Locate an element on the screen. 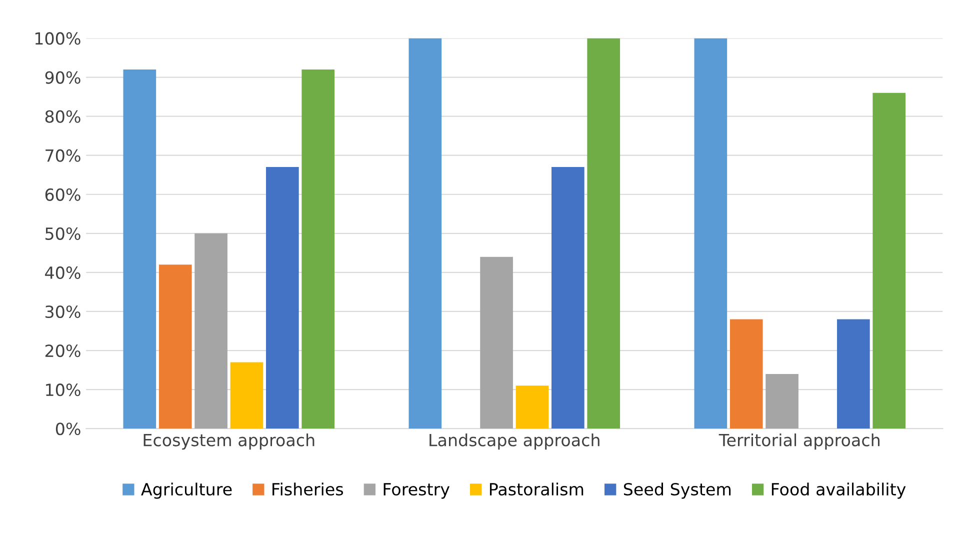 The image size is (957, 546). y-tick-label: 20% is located at coordinates (62, 351).